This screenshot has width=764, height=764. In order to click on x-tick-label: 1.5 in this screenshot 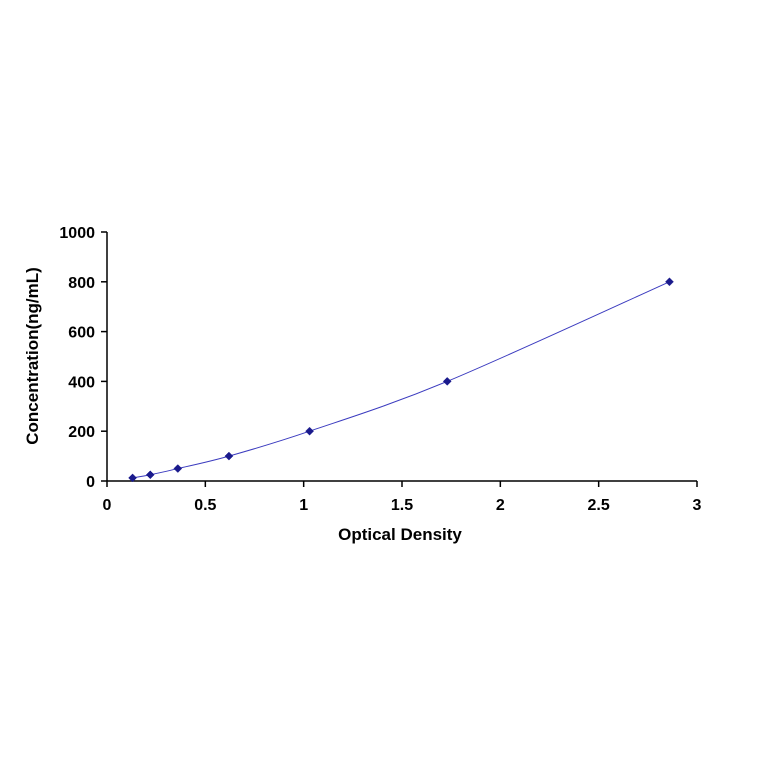, I will do `click(402, 505)`.